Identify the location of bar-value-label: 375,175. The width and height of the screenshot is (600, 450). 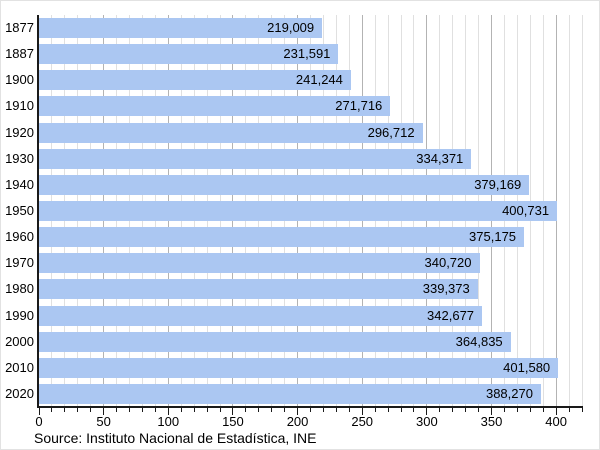
(493, 237).